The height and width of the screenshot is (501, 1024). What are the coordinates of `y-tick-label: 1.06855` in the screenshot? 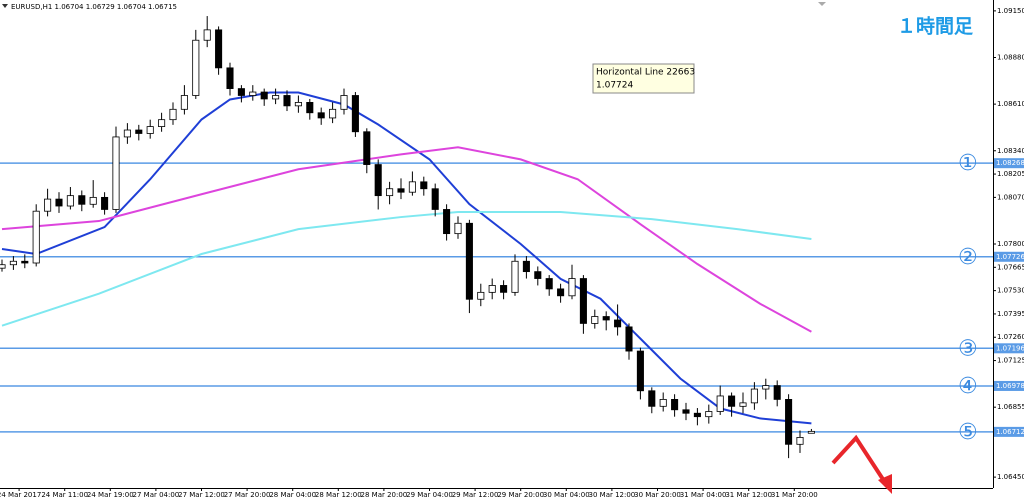 It's located at (1010, 407).